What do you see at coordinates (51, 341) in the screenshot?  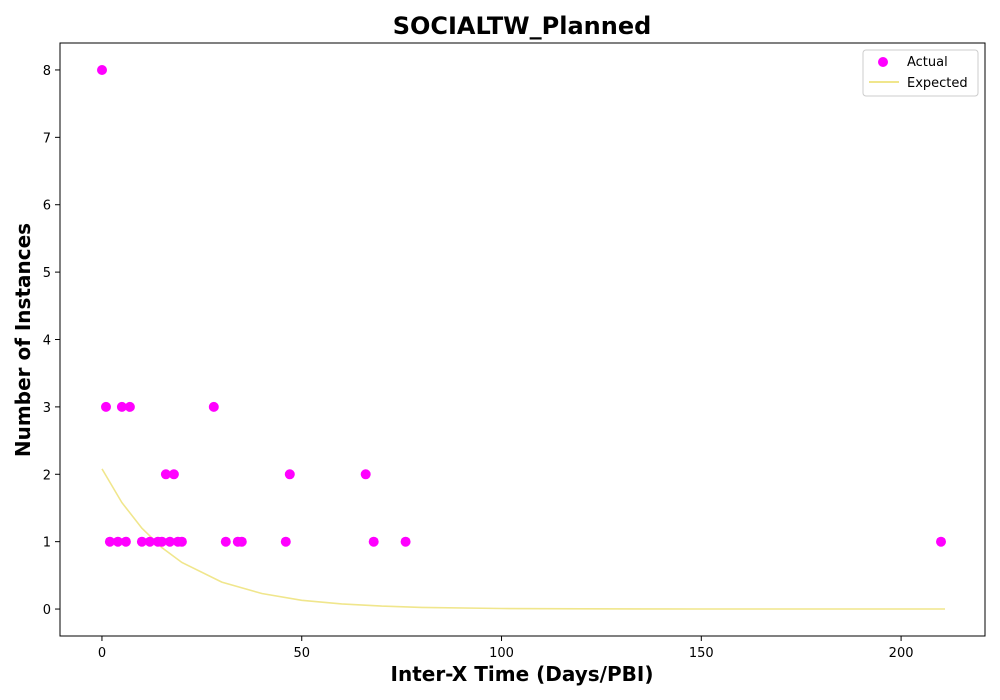 I see `y-axis-ticks: 0 1 2 3 4 5 6 7 8` at bounding box center [51, 341].